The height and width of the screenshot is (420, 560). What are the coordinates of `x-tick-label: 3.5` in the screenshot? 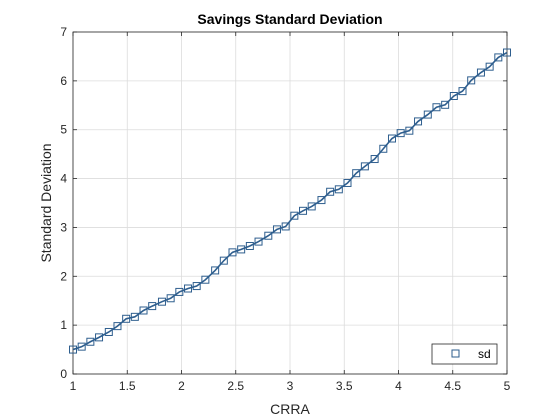 It's located at (344, 386).